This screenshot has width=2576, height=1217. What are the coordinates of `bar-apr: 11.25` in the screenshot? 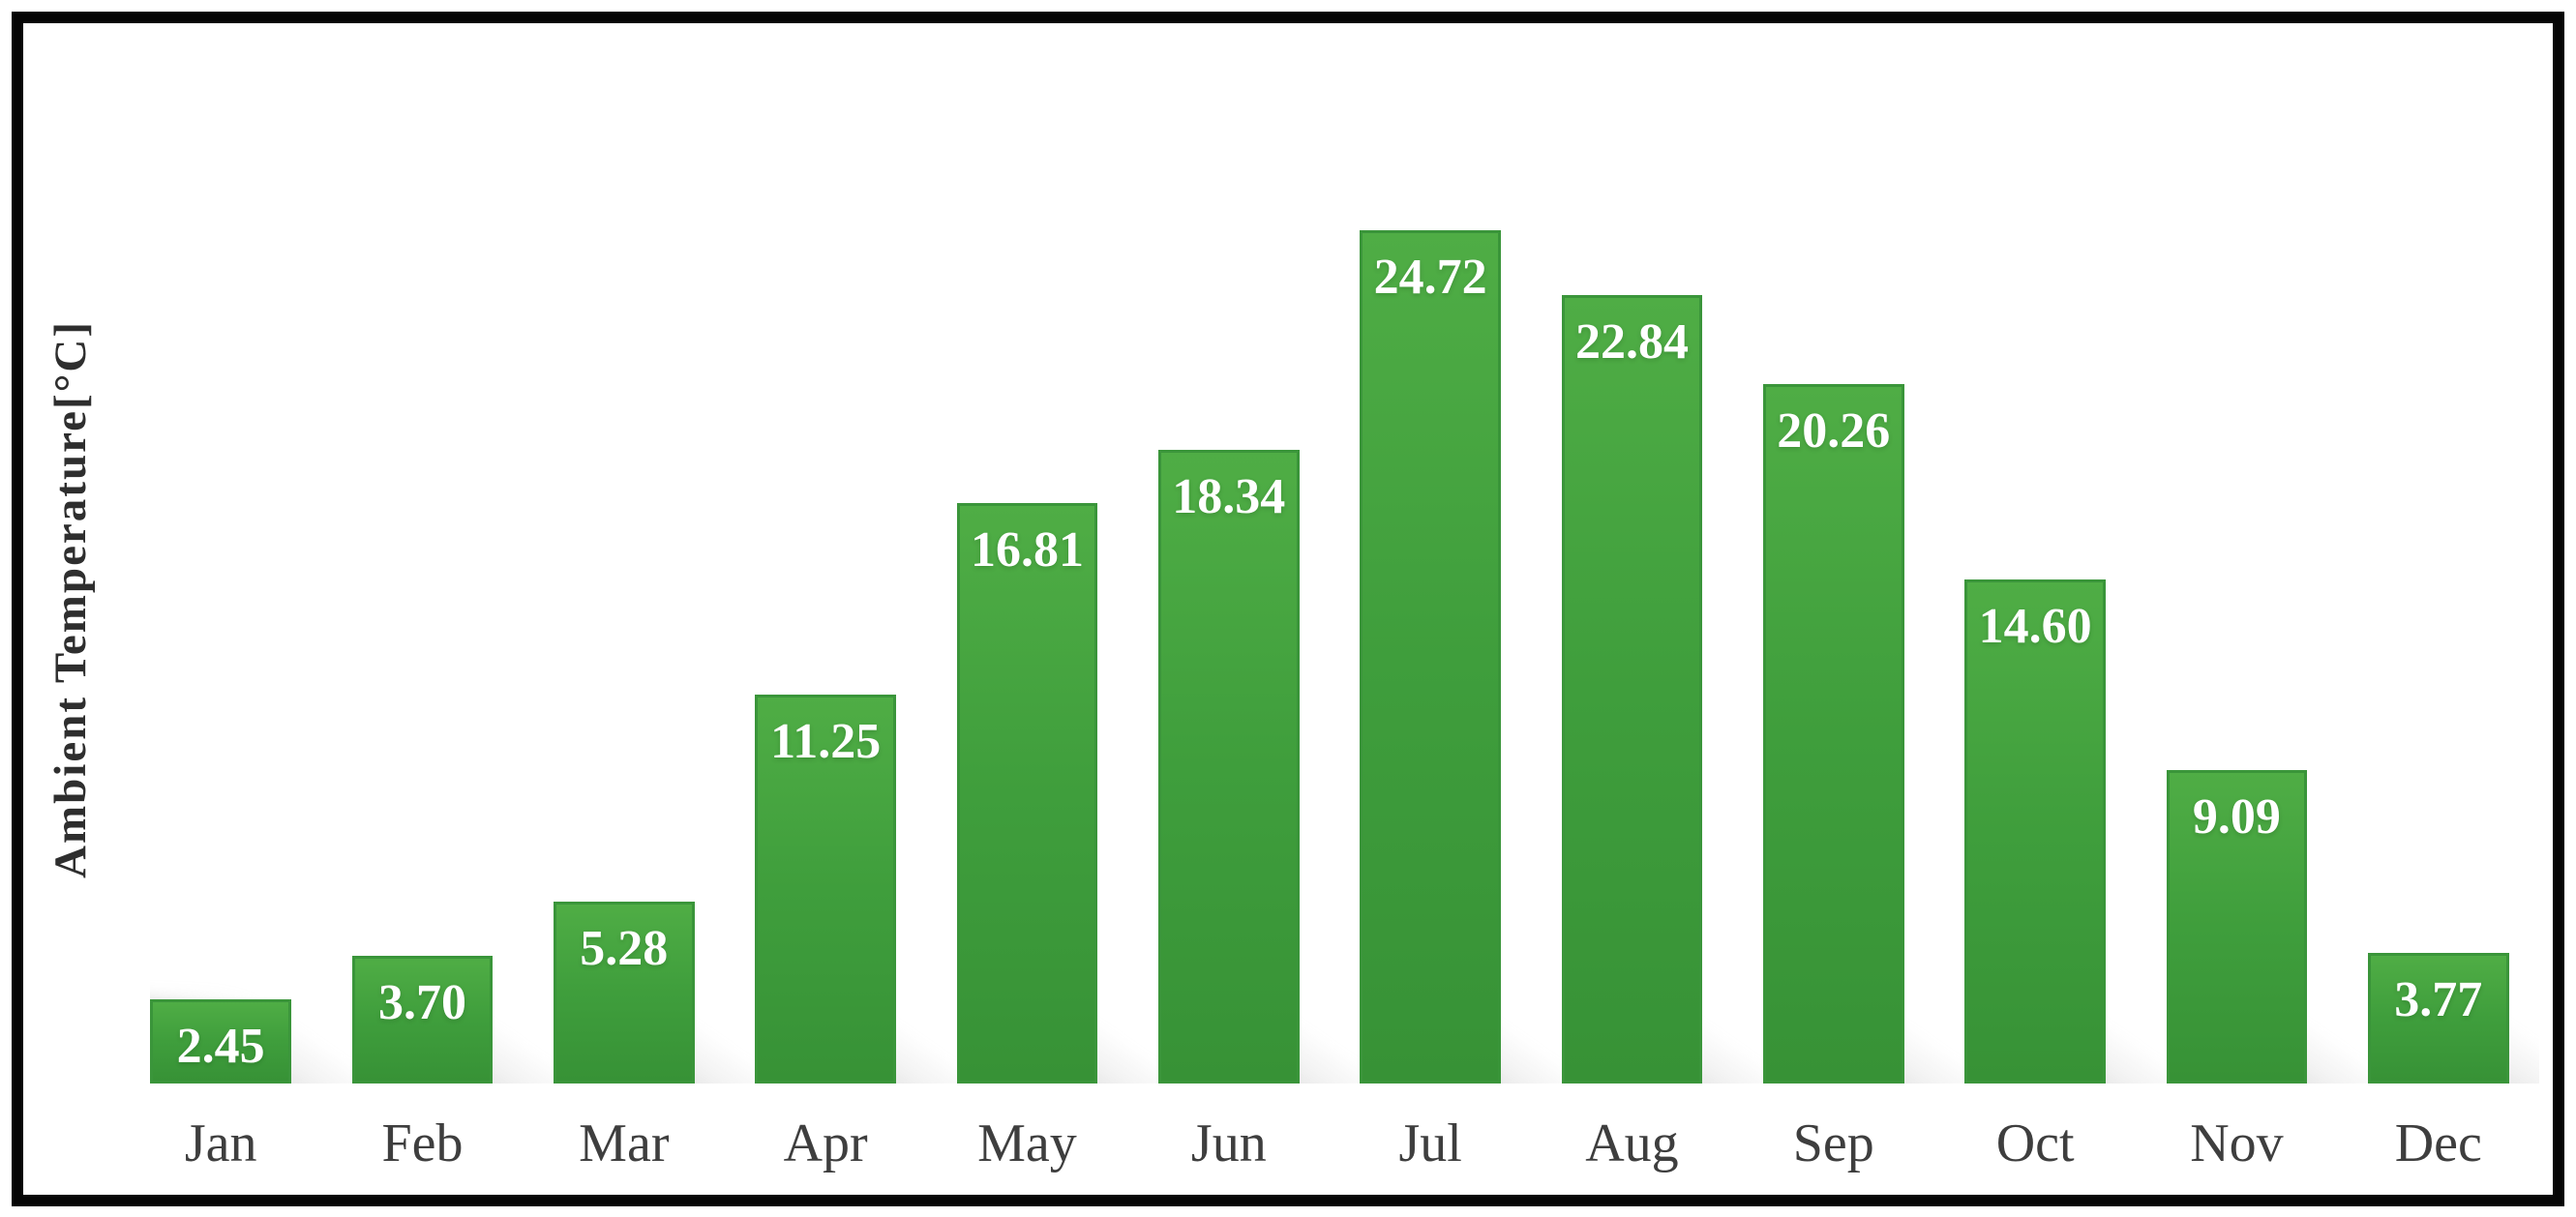 It's located at (826, 889).